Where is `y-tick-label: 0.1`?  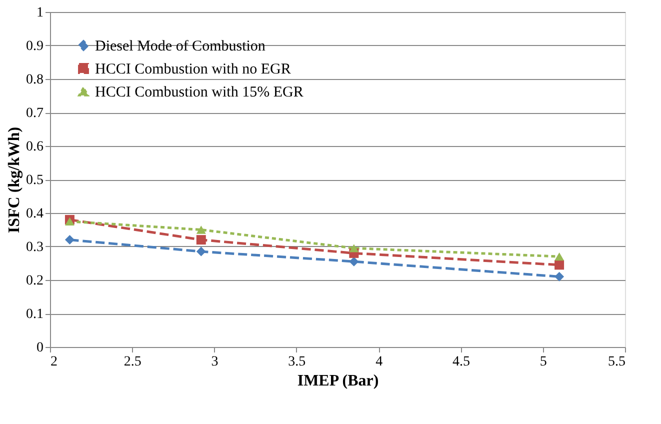 y-tick-label: 0.1 is located at coordinates (35, 314).